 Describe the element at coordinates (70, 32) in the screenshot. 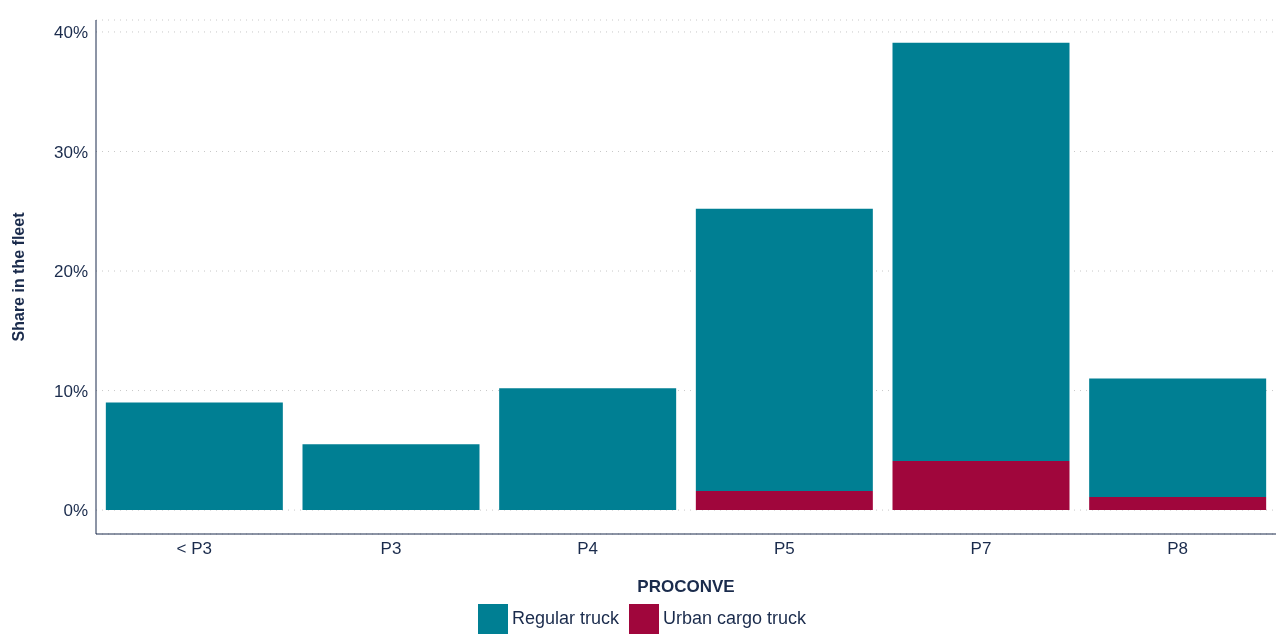

I see `y-tick-label: 40%` at that location.